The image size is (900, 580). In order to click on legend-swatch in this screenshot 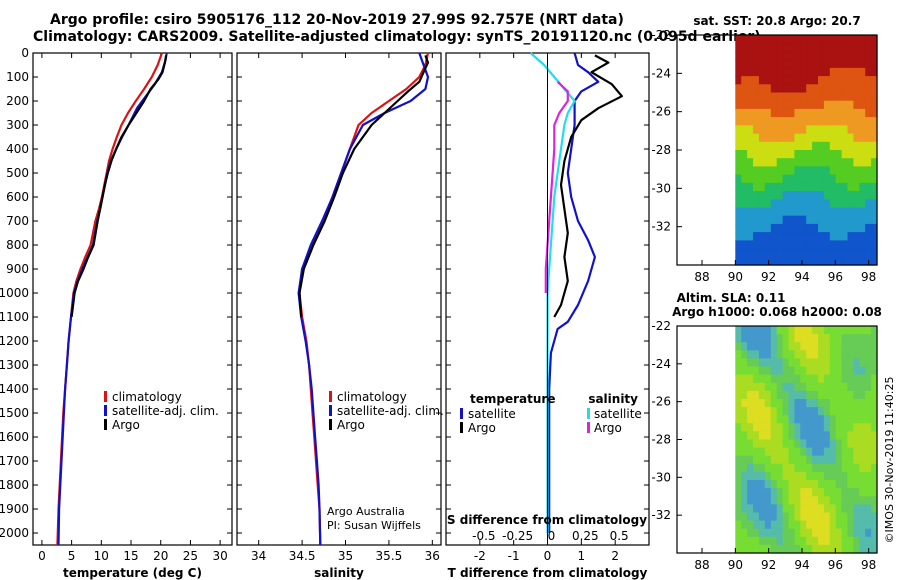, I will do `click(588, 427)`.